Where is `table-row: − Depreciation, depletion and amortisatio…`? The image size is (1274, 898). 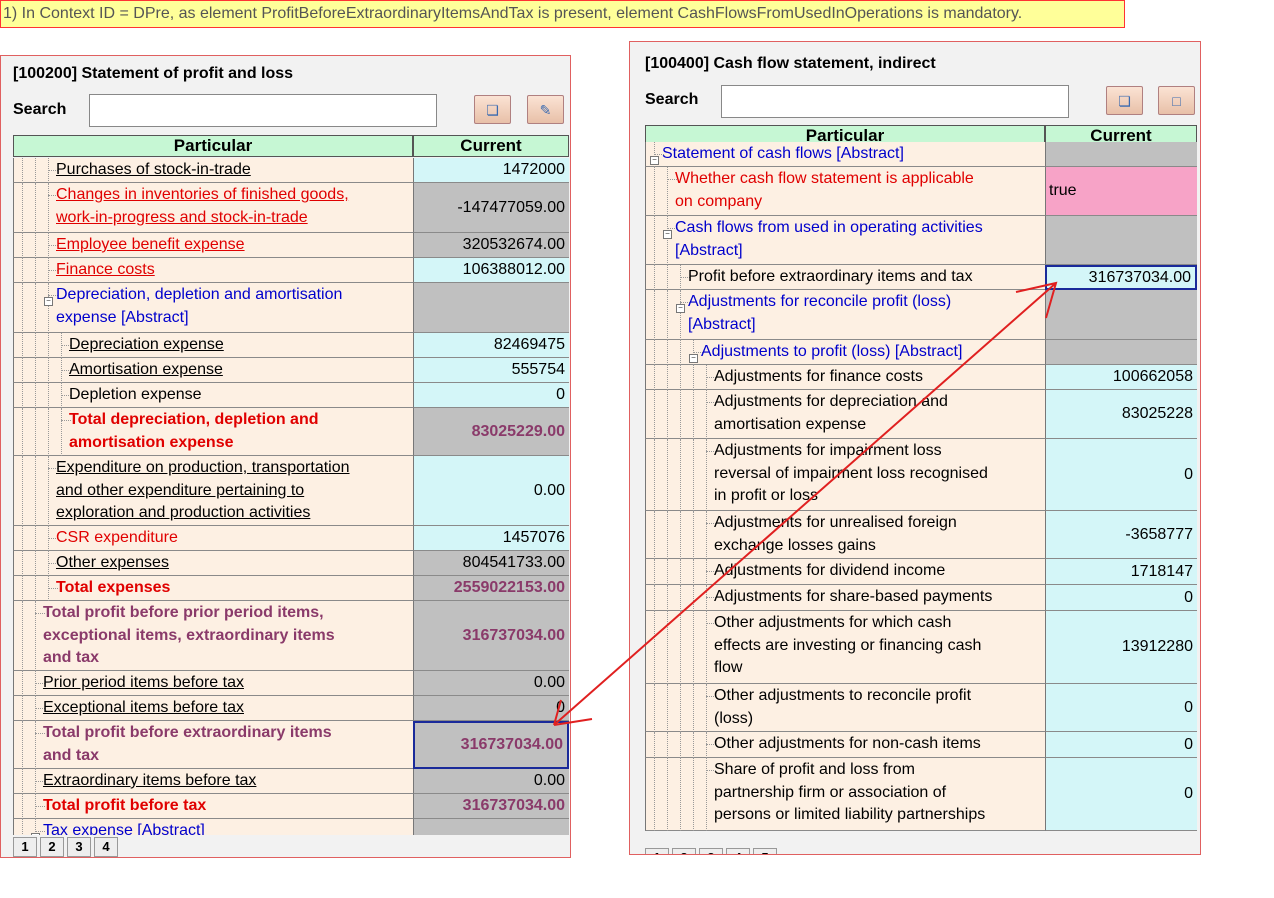
table-row: − Depreciation, depletion and amortisatio… is located at coordinates (213, 308).